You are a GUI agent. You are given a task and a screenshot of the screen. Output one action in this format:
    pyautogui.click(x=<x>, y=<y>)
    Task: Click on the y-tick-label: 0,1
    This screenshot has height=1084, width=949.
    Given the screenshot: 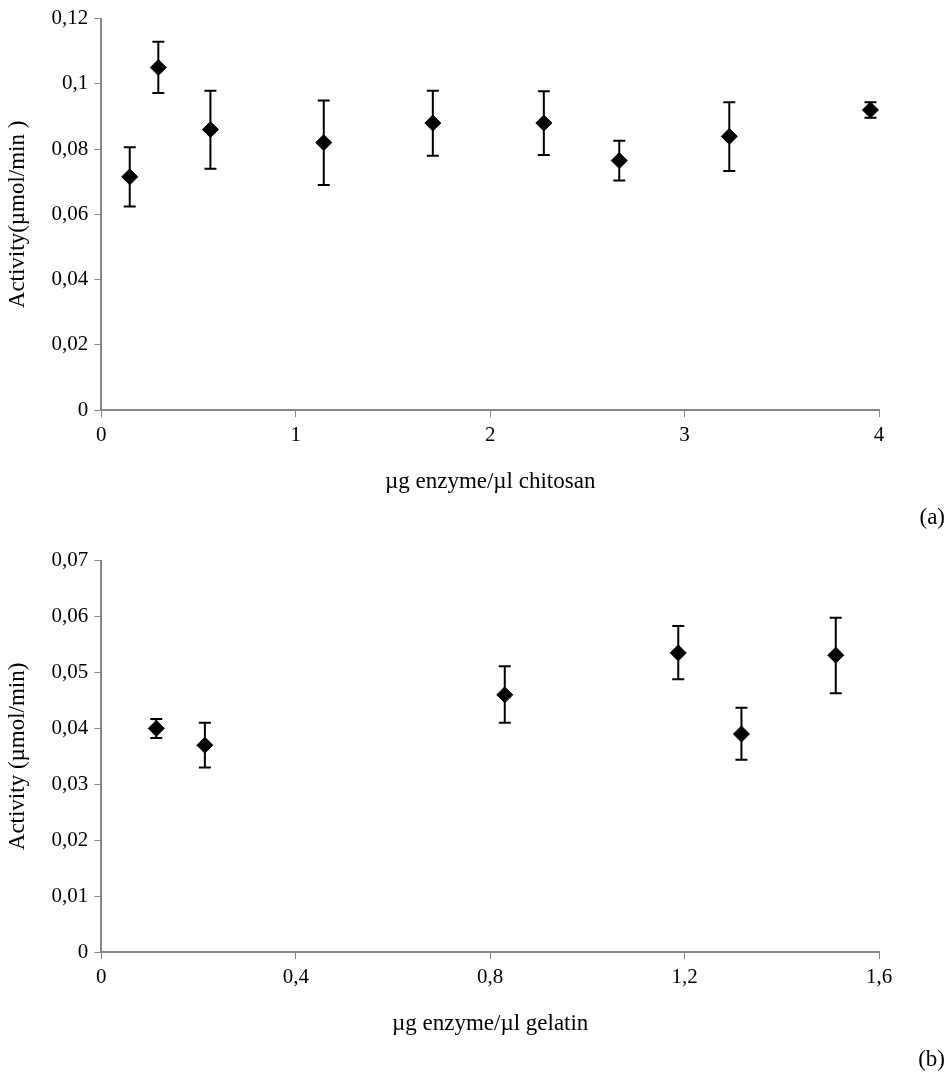 What is the action you would take?
    pyautogui.click(x=75, y=82)
    